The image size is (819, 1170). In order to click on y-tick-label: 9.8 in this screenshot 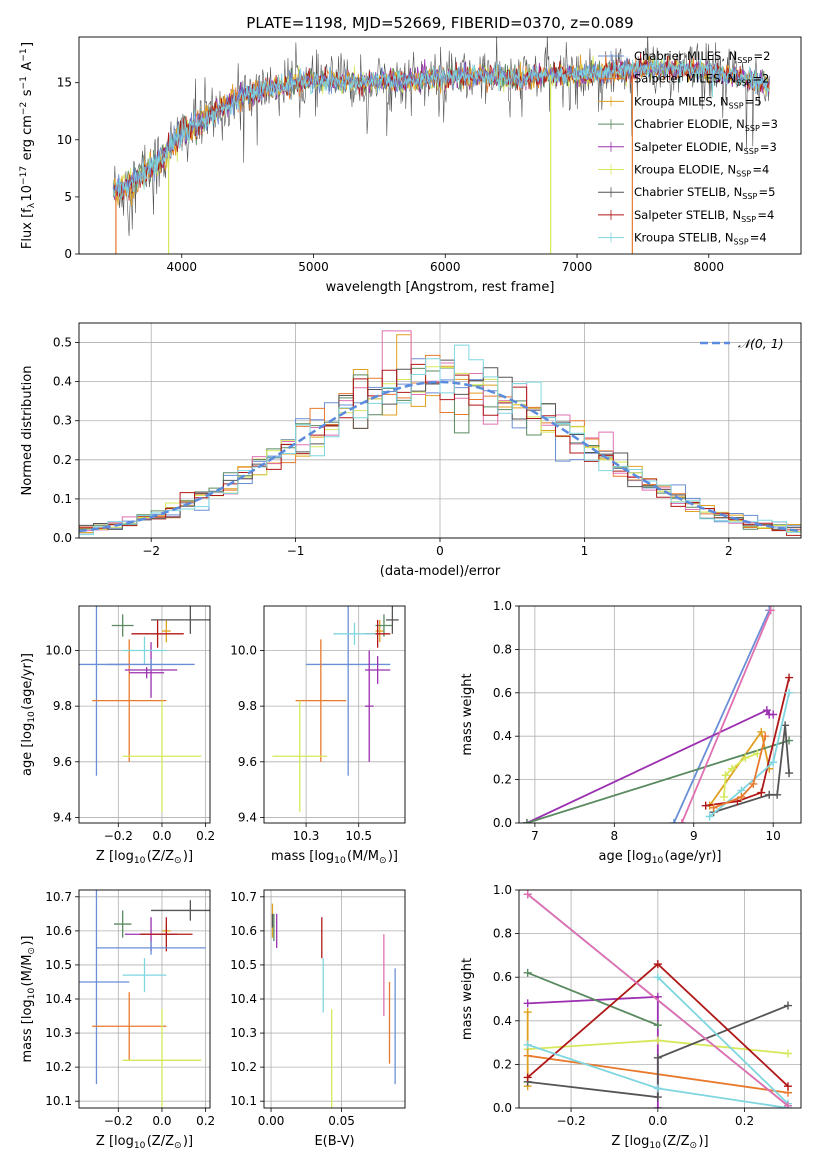, I will do `click(247, 706)`.